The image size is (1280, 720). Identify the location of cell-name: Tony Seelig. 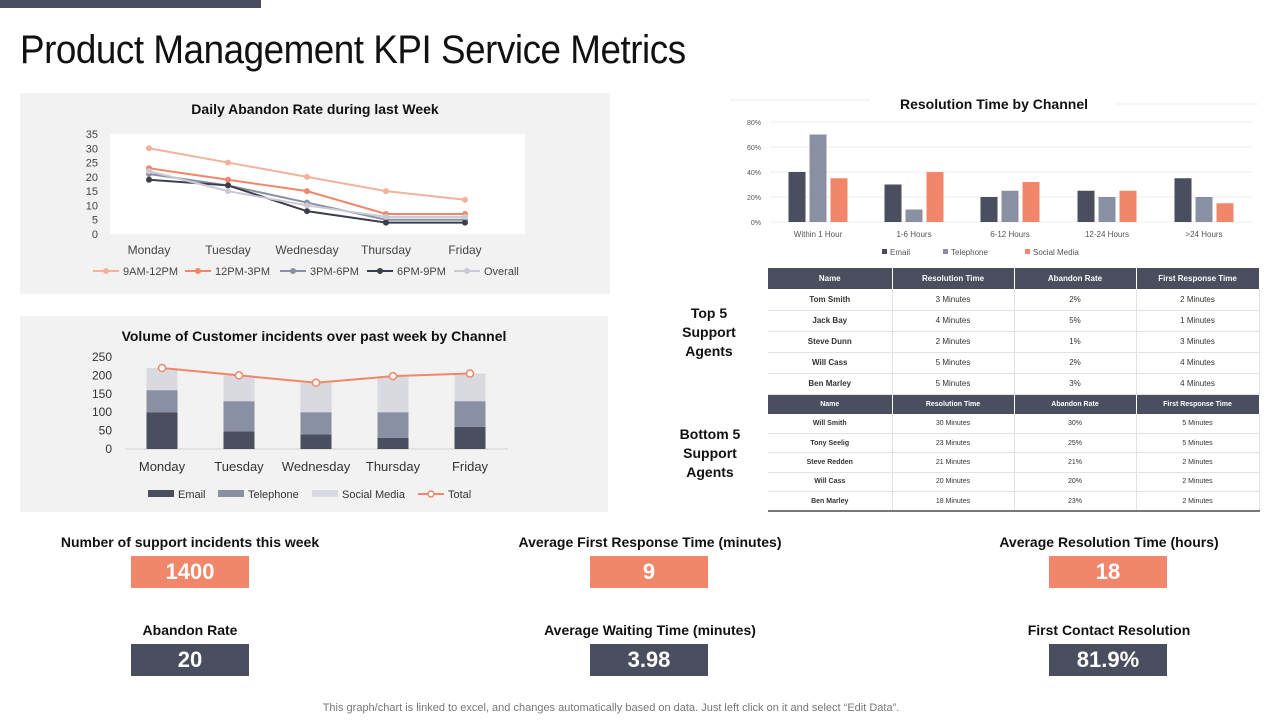
(830, 443).